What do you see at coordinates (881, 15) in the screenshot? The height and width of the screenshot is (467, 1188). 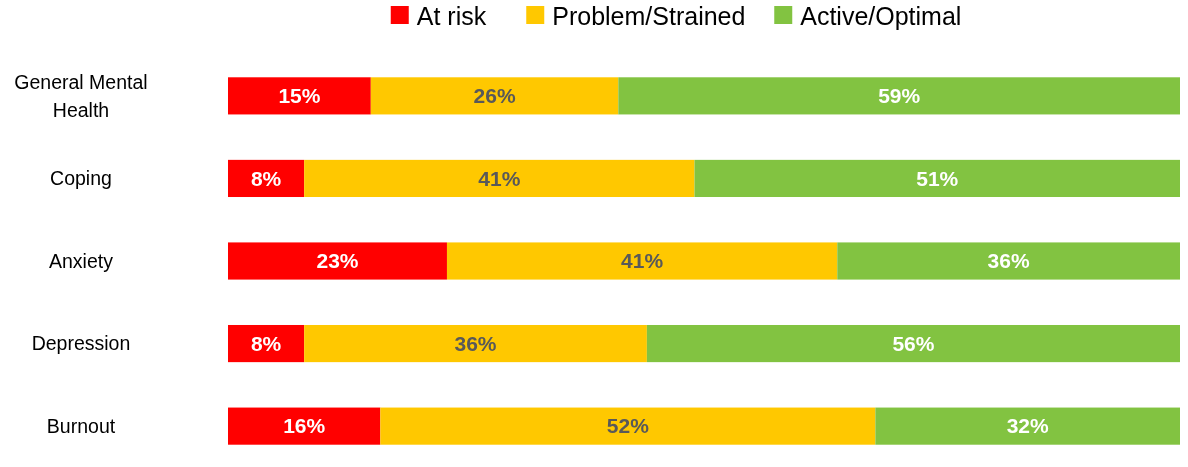 I see `legend-label: Active/Optimal` at bounding box center [881, 15].